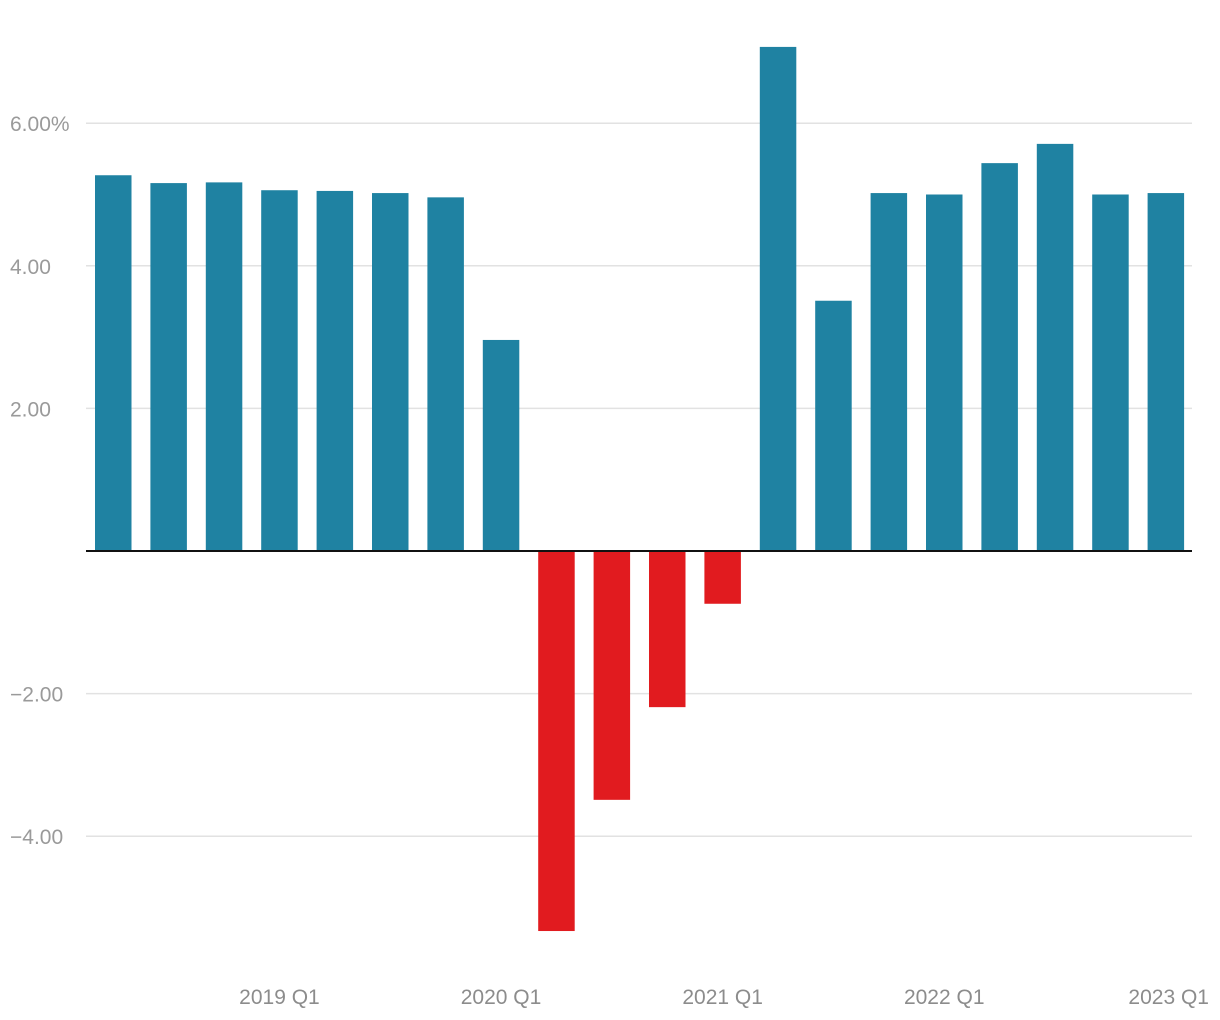 Image resolution: width=1220 pixels, height=1020 pixels. Describe the element at coordinates (778, 299) in the screenshot. I see `bar-2021-q2` at that location.